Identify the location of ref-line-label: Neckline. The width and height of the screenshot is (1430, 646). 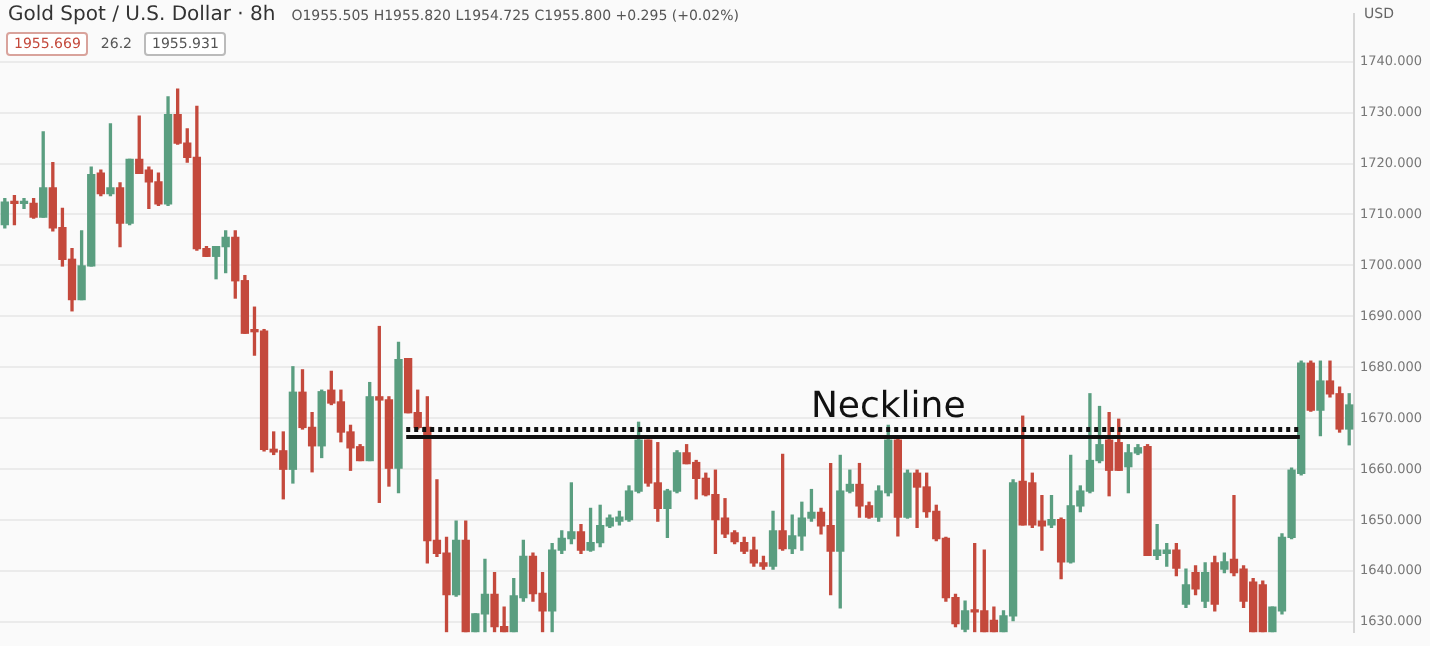
(888, 405).